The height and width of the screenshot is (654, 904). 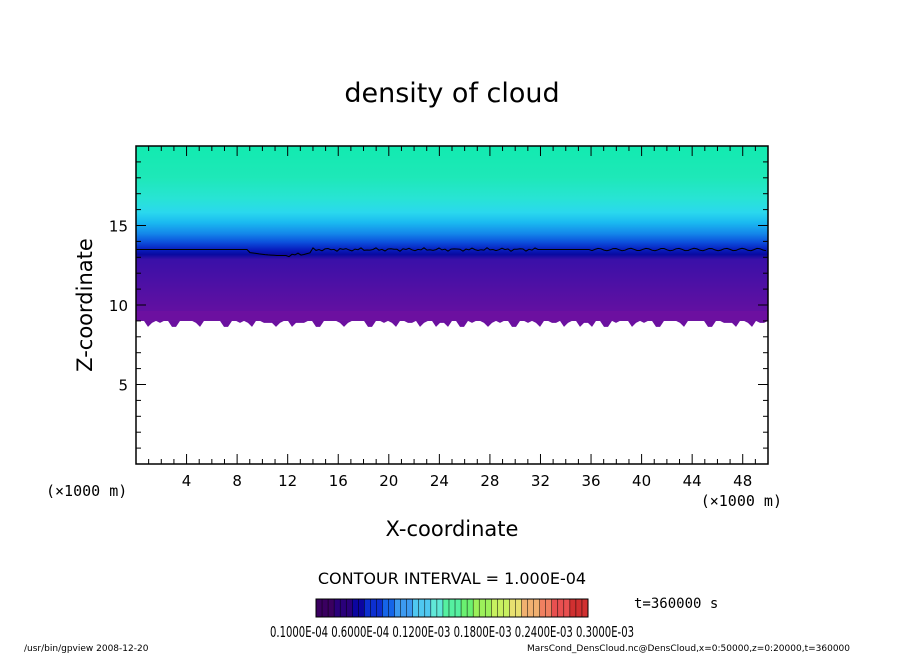 I want to click on x-tick-label: 8, so click(x=237, y=481).